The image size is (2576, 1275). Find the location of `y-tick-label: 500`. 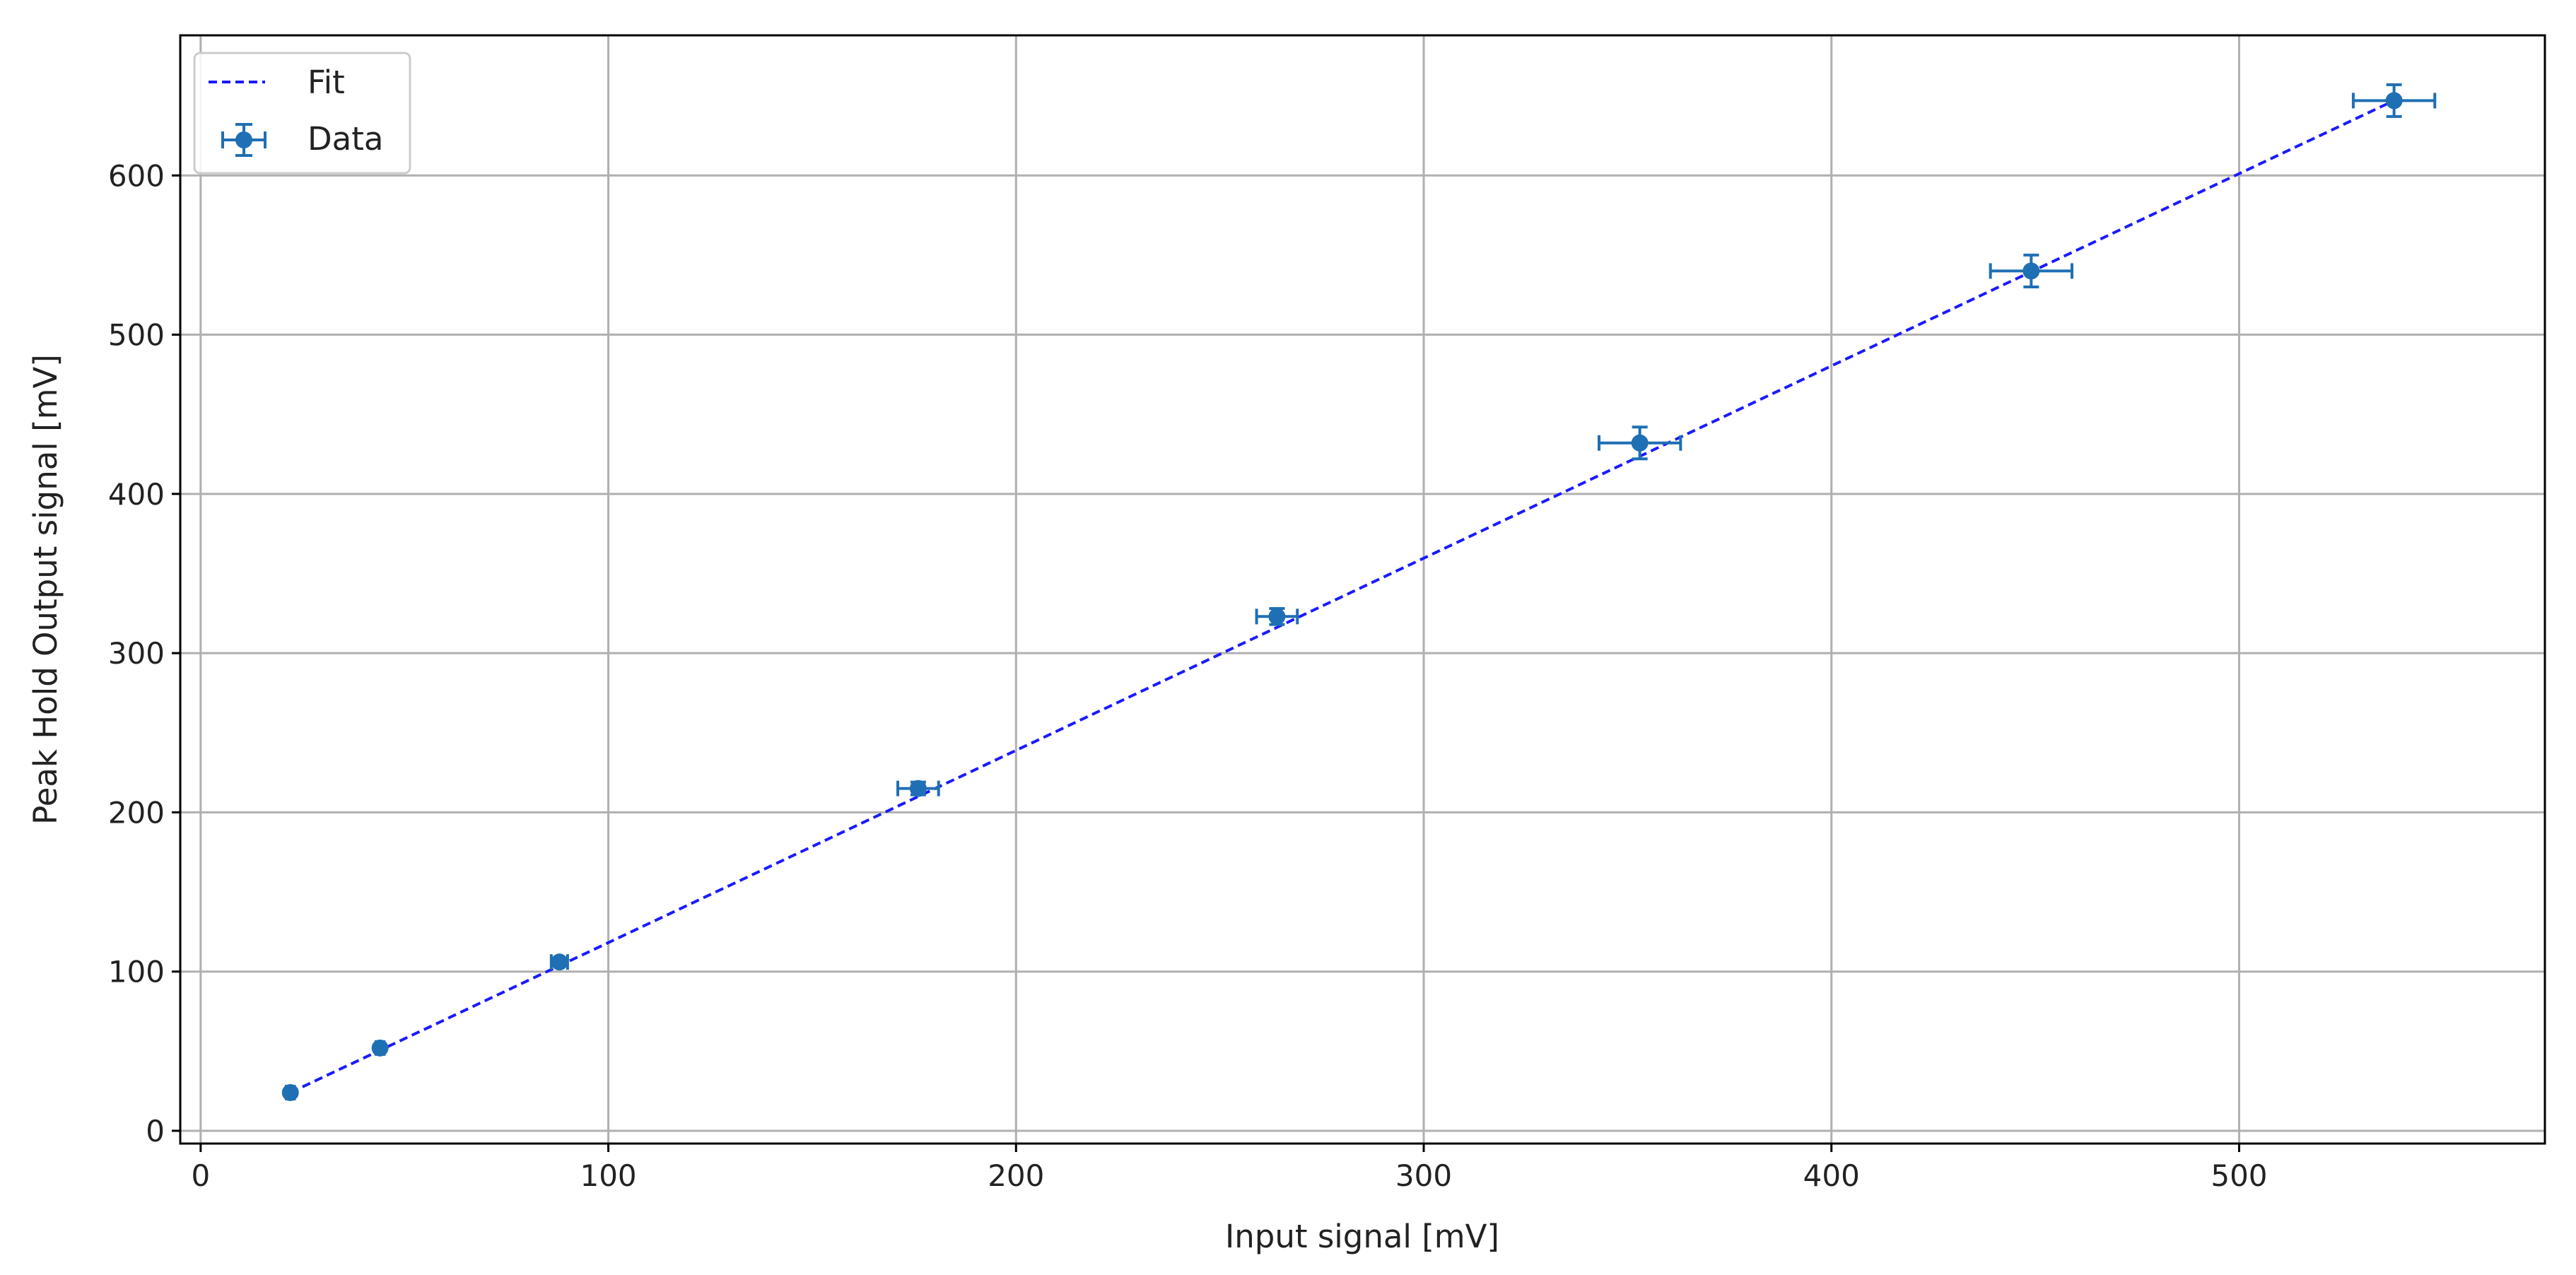

y-tick-label: 500 is located at coordinates (137, 335).